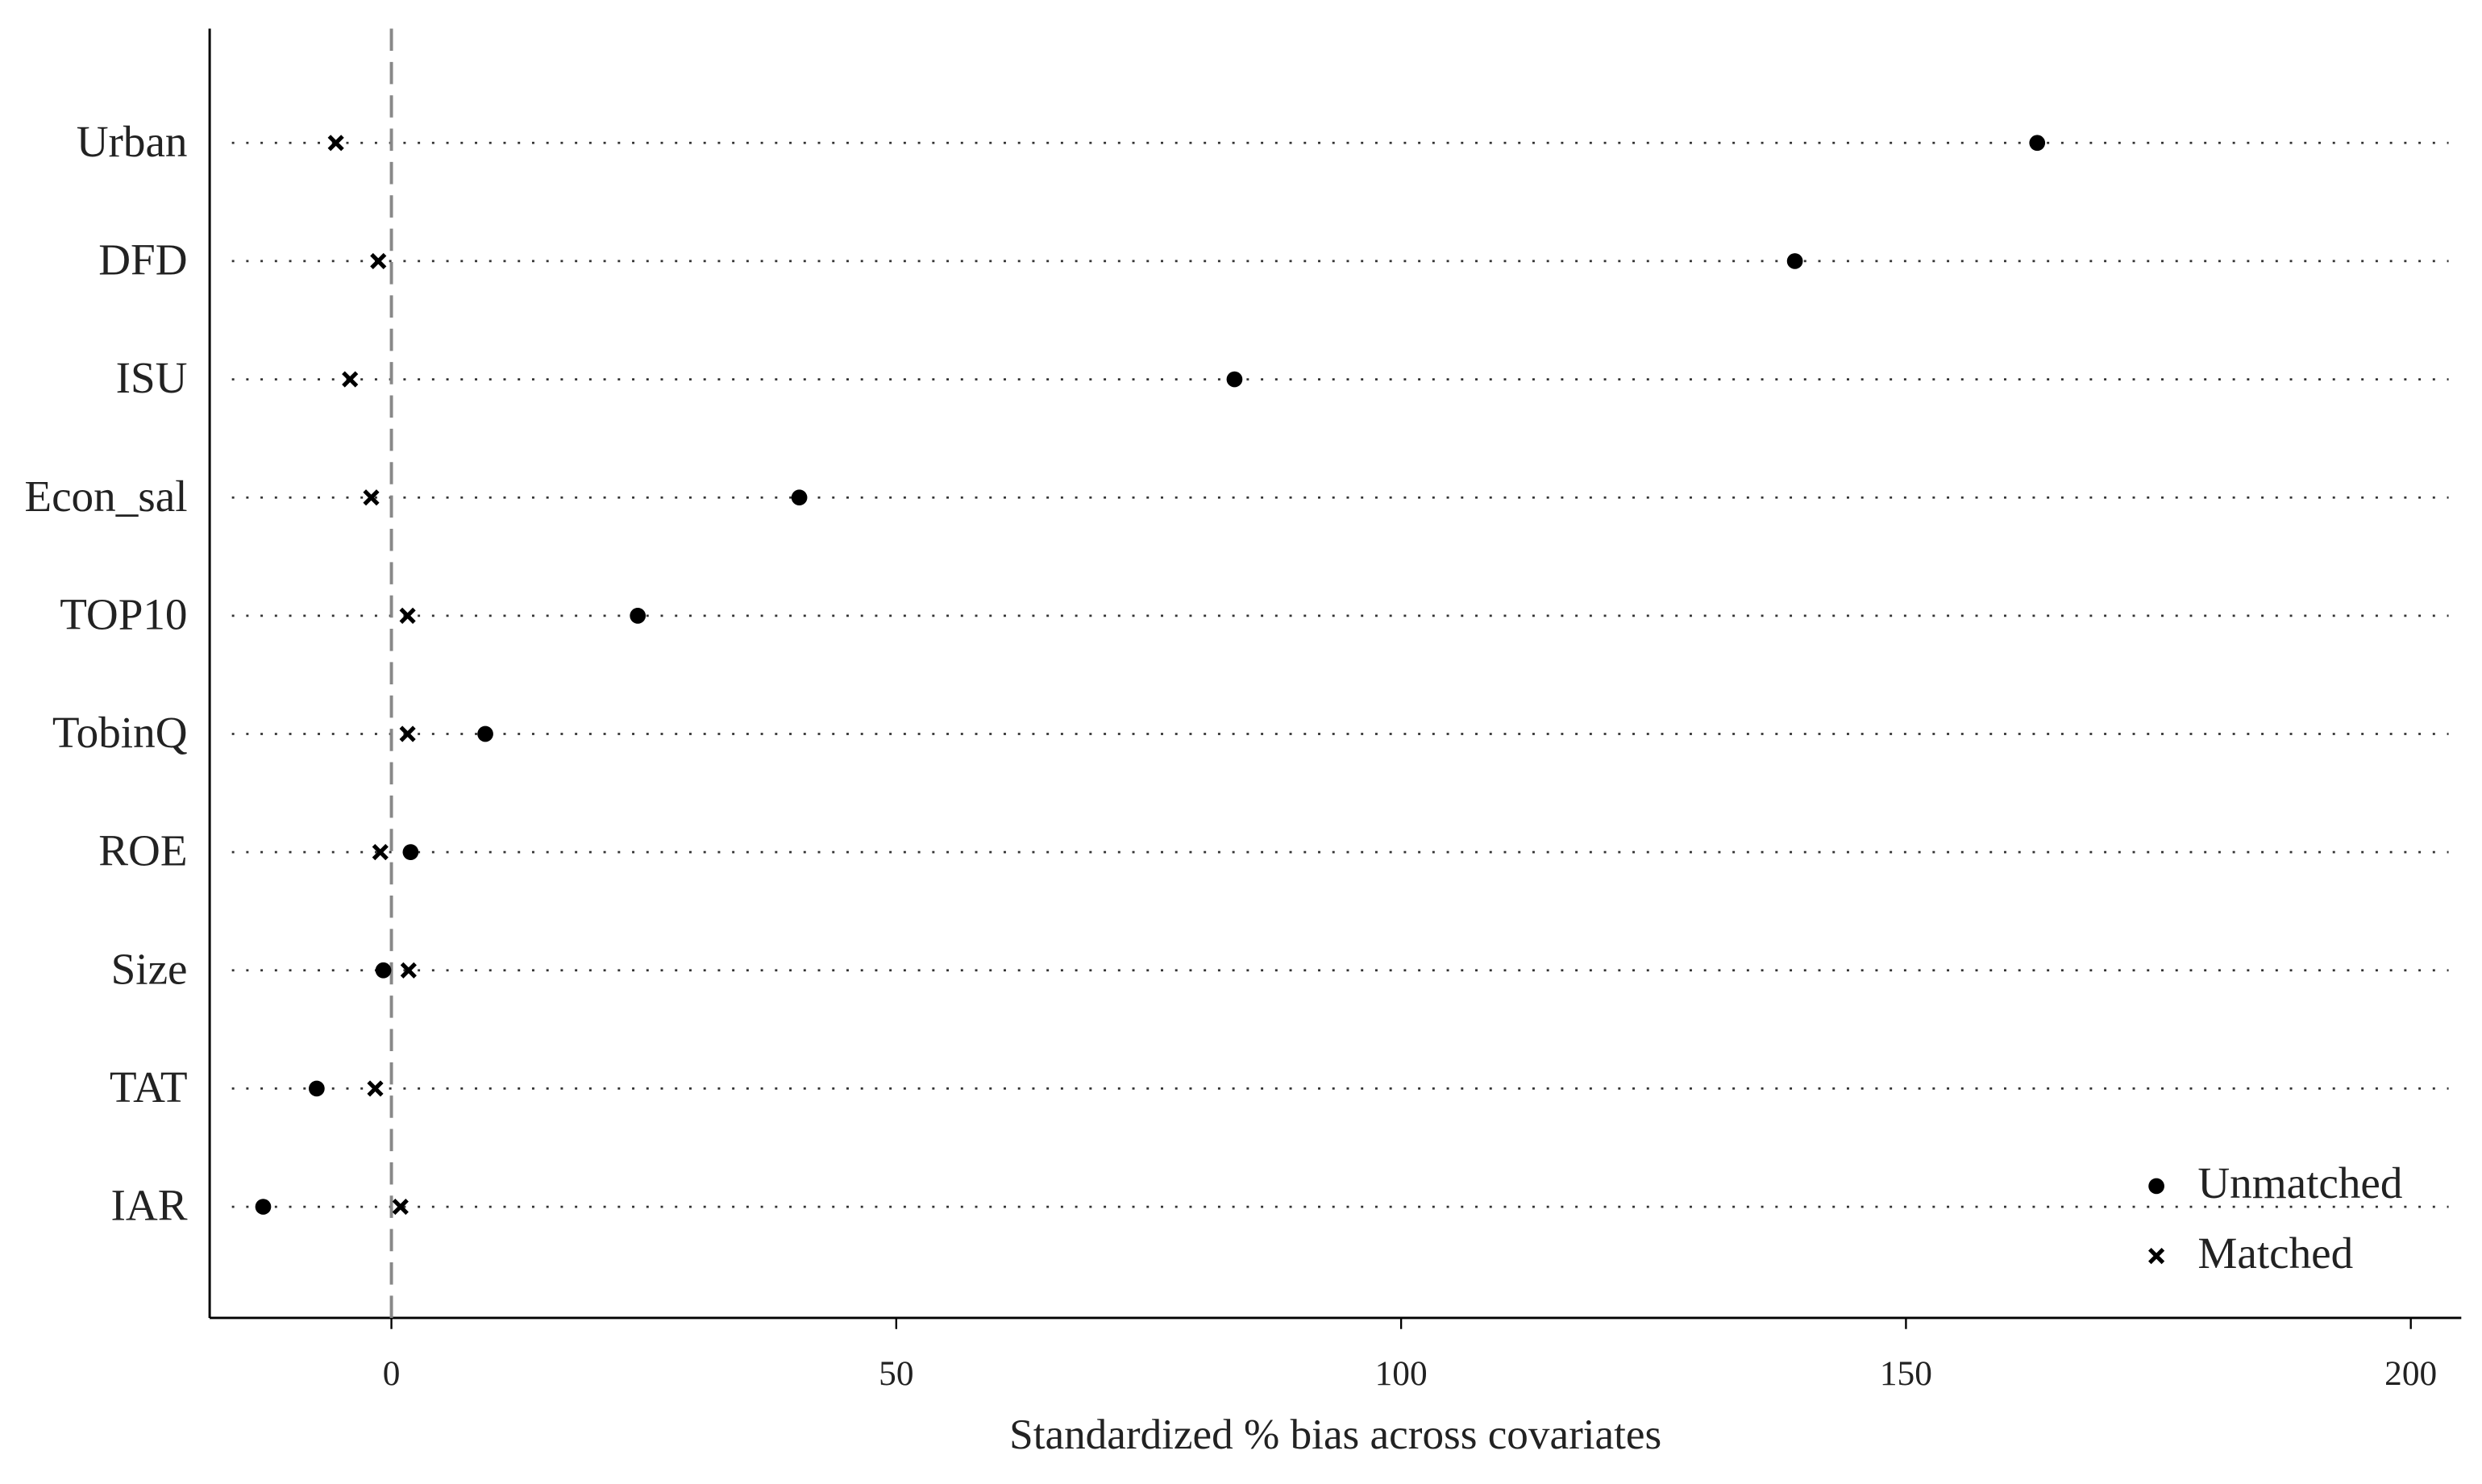 Image resolution: width=2482 pixels, height=1484 pixels. What do you see at coordinates (132, 141) in the screenshot?
I see `y-tick-label: Urban` at bounding box center [132, 141].